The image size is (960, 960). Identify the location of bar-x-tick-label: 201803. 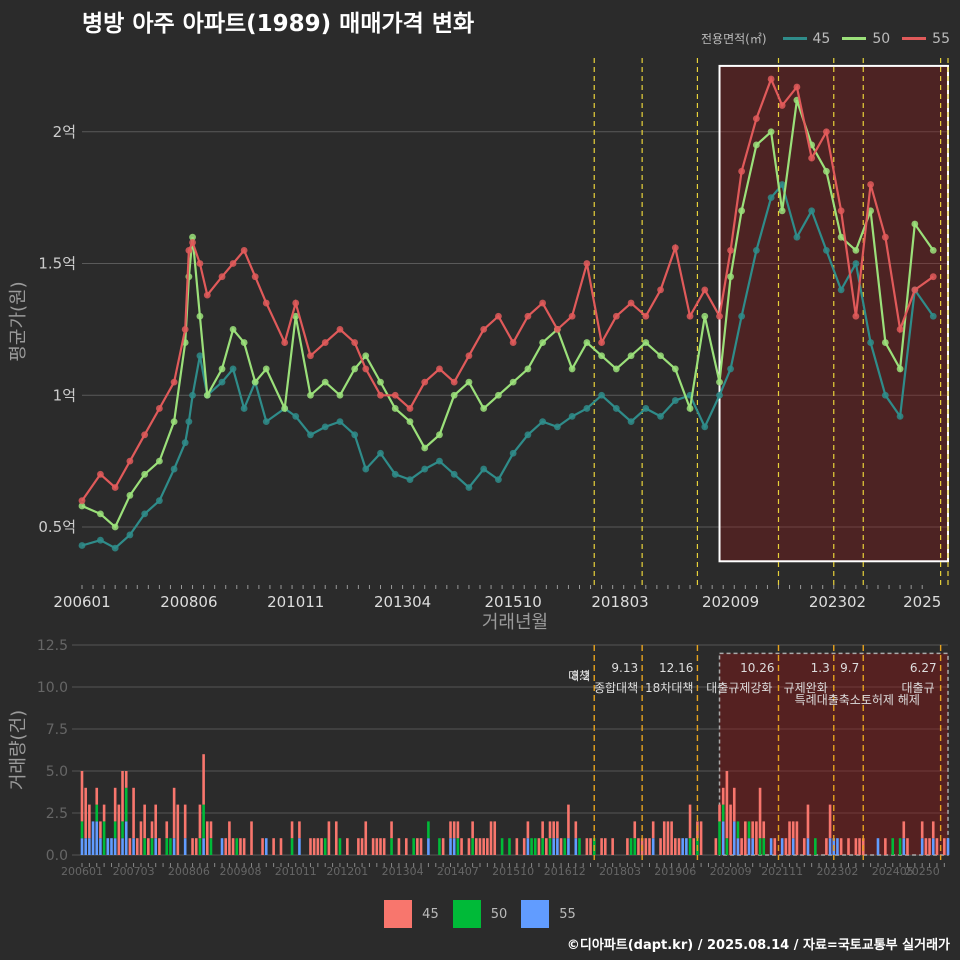
(620, 871).